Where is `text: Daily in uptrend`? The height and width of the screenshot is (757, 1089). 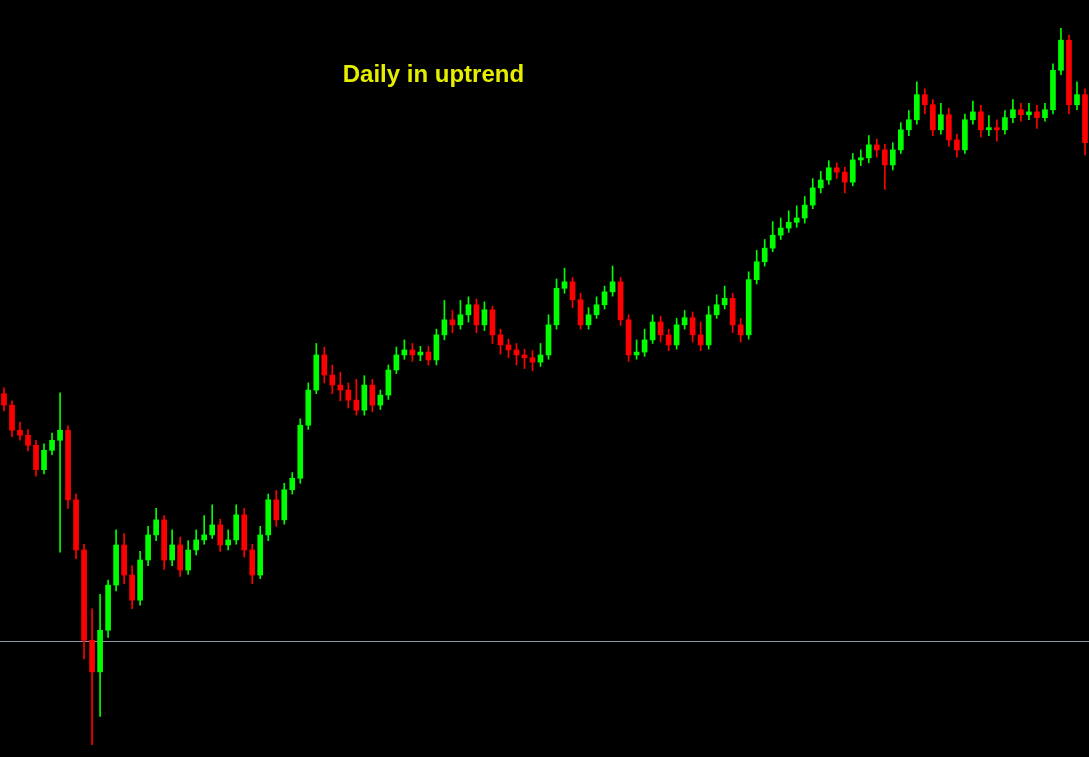 text: Daily in uptrend is located at coordinates (433, 73).